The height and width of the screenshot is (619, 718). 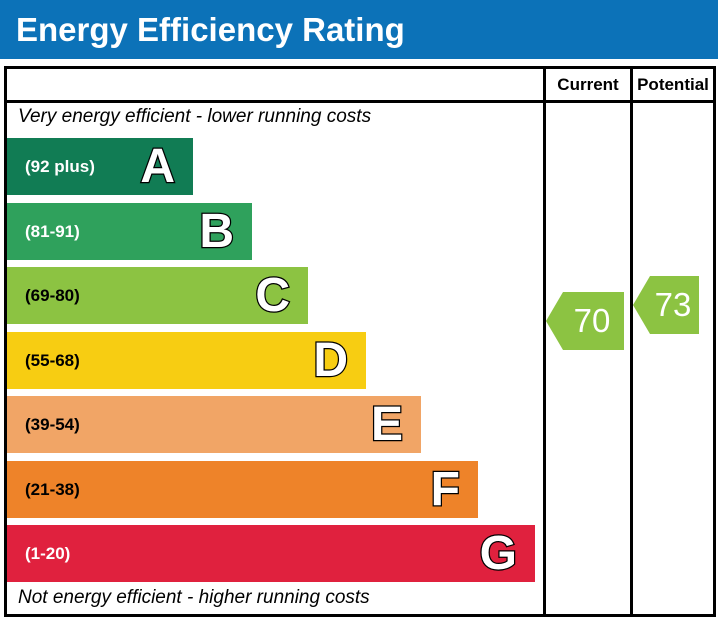 I want to click on band-letter: A, so click(x=157, y=167).